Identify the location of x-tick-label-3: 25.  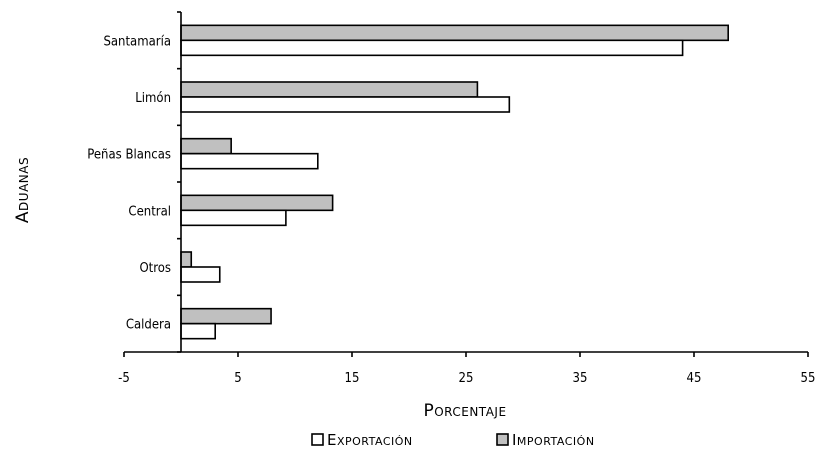
(466, 378).